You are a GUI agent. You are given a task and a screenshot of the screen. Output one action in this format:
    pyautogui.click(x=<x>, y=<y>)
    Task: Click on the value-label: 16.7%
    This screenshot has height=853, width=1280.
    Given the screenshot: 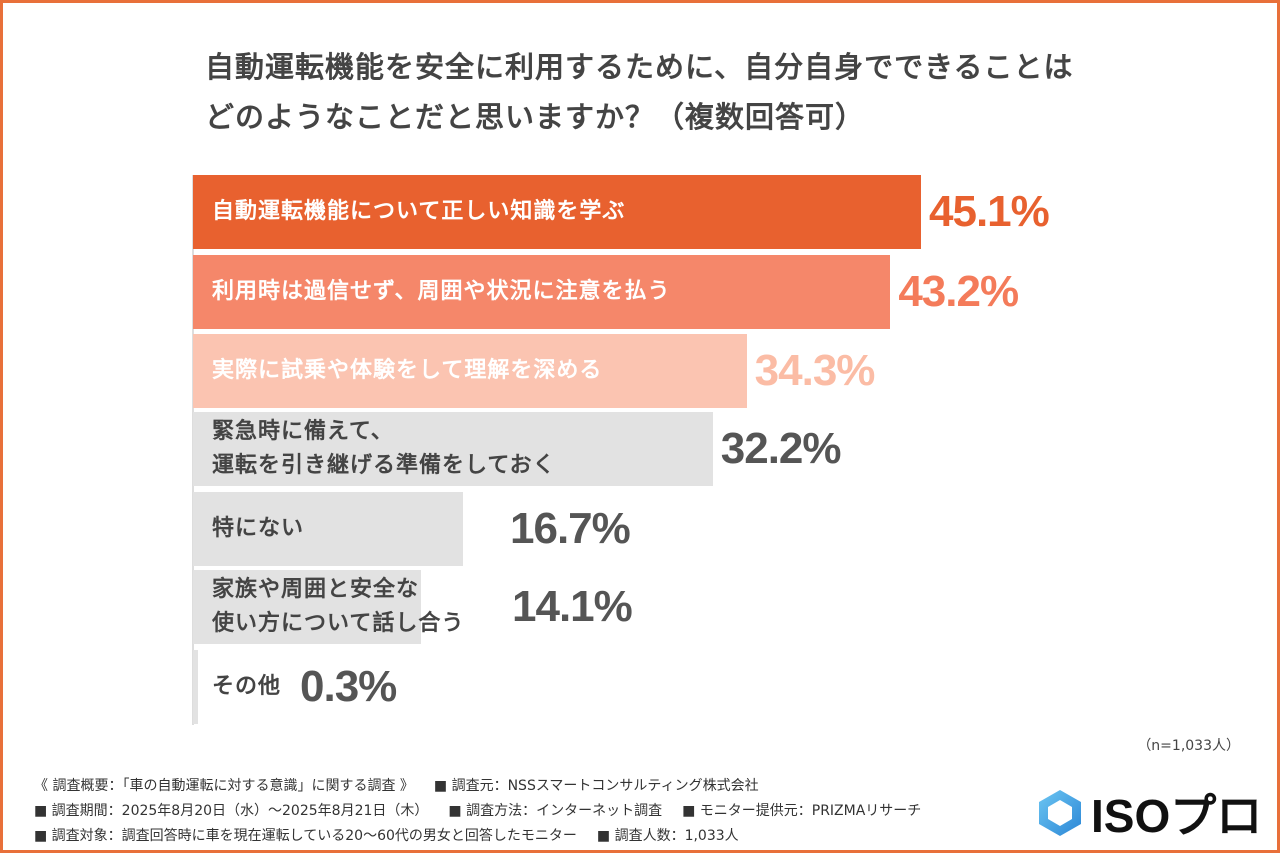 What is the action you would take?
    pyautogui.click(x=570, y=528)
    